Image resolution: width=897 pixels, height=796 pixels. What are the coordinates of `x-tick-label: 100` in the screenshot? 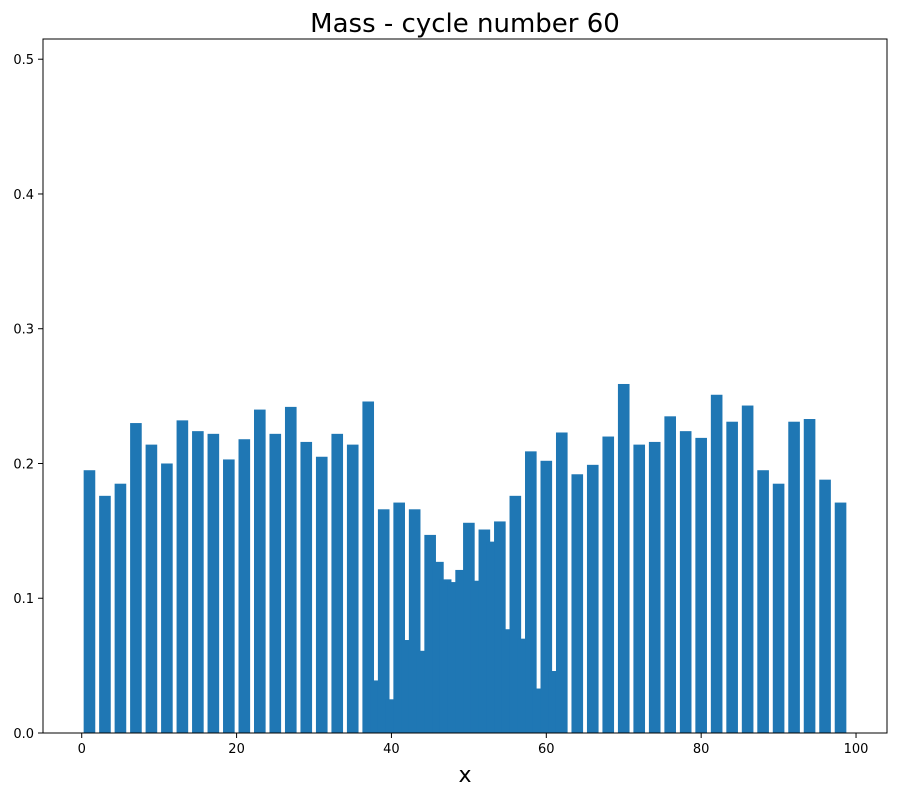 It's located at (856, 749).